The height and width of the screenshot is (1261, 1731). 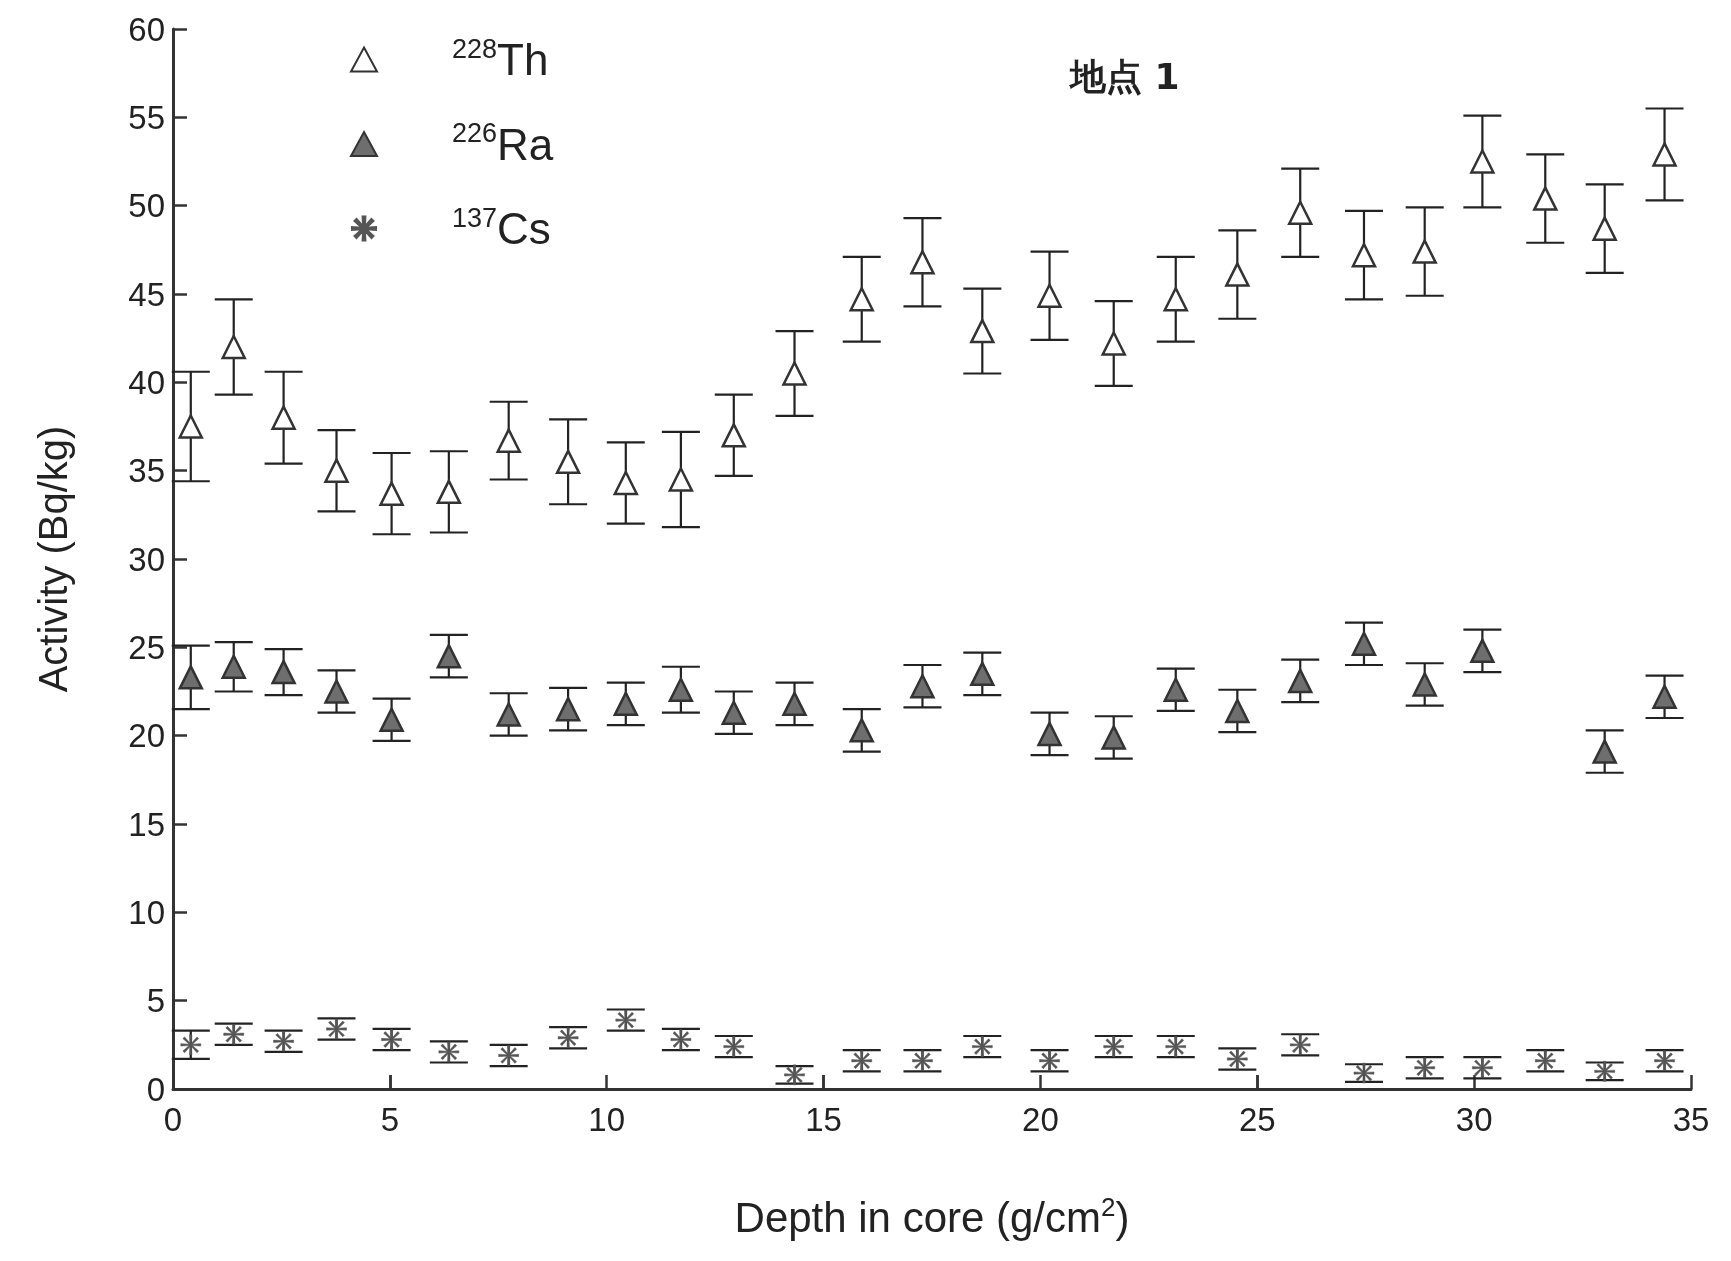 I want to click on y-tick-label: 0, so click(x=155, y=1089).